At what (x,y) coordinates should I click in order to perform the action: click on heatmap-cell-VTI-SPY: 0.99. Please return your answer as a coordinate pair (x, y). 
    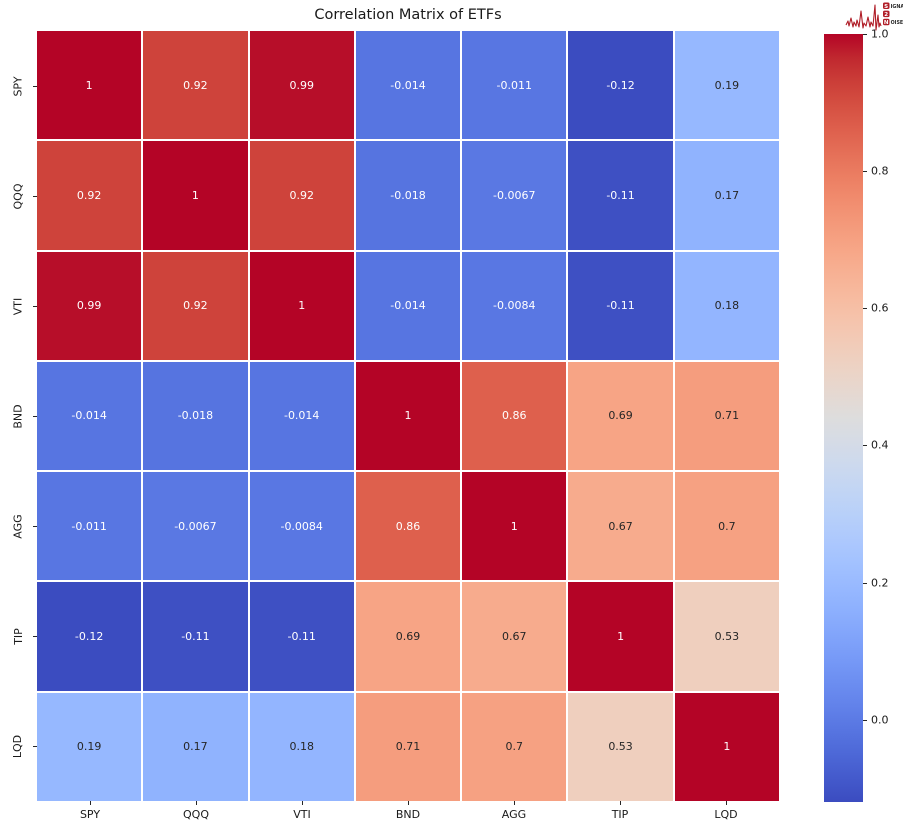
    Looking at the image, I should click on (89, 305).